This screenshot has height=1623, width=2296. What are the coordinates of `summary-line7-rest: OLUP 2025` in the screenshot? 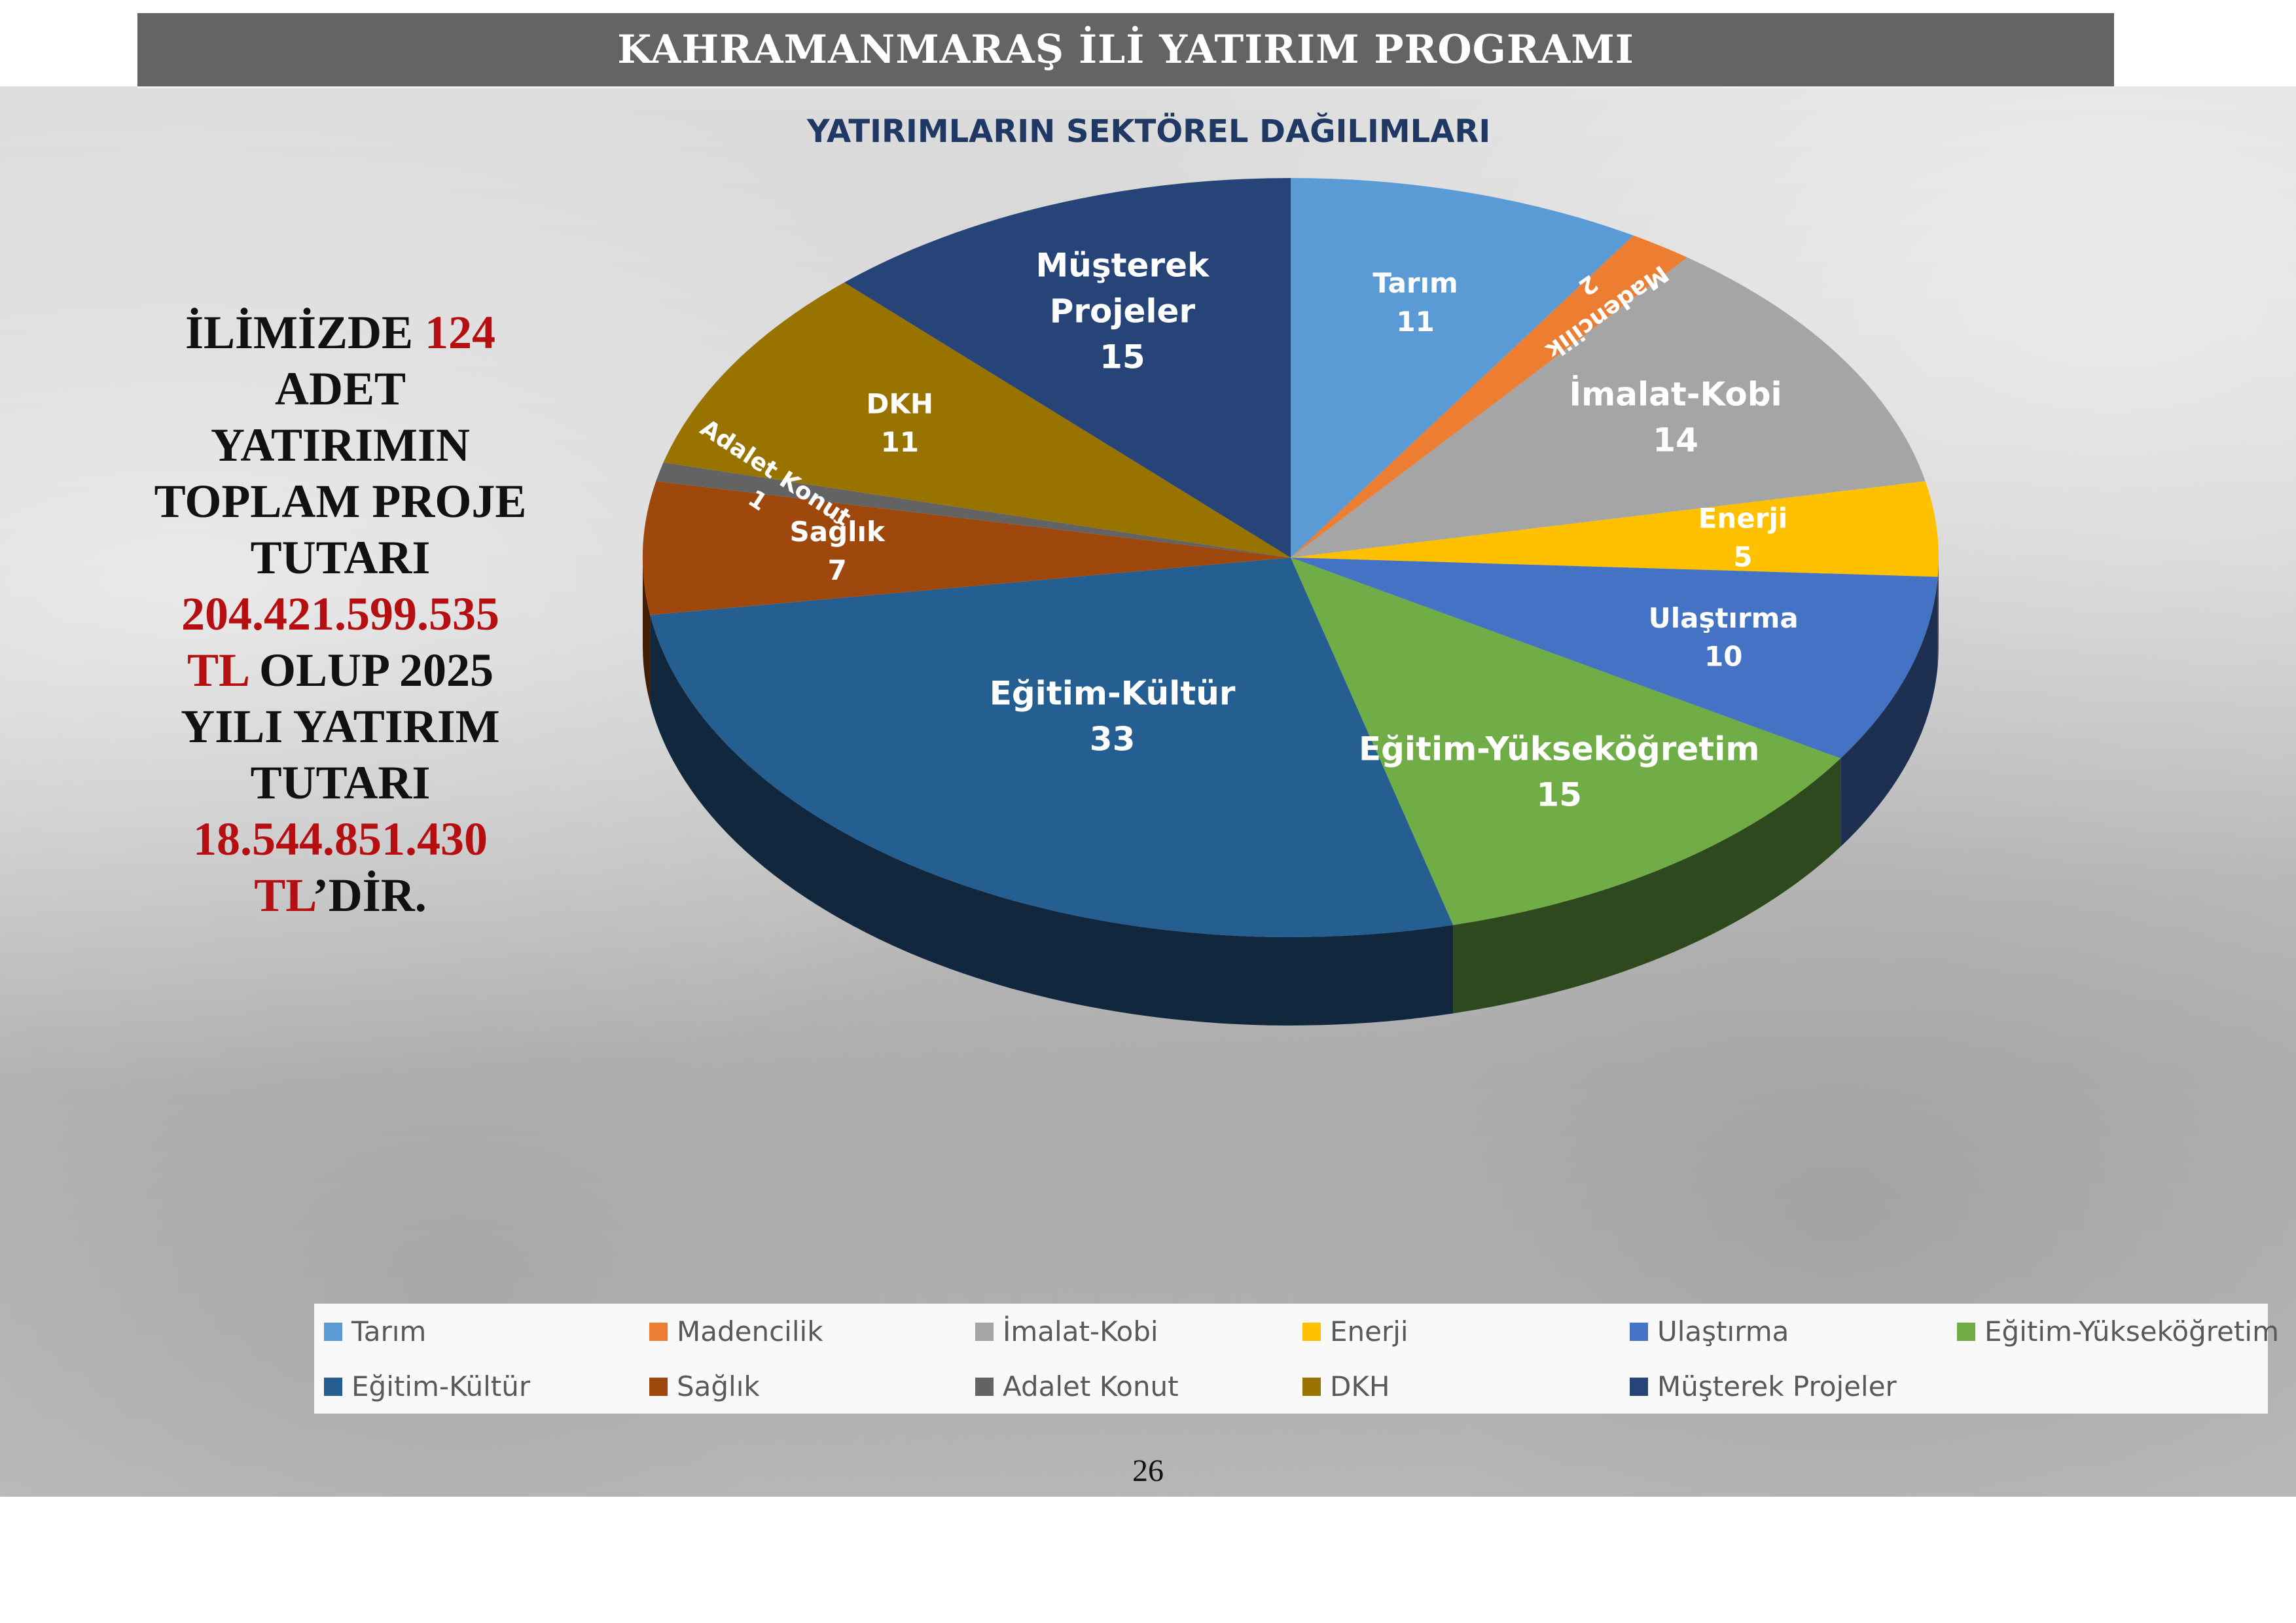 It's located at (370, 670).